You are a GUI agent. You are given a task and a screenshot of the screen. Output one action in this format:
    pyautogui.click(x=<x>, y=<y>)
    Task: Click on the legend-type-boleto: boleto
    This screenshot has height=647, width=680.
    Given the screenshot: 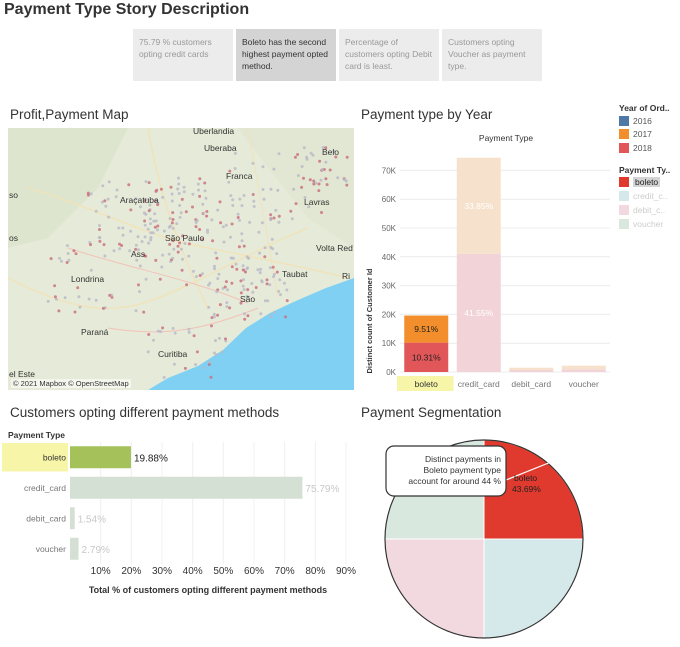 What is the action you would take?
    pyautogui.click(x=640, y=182)
    